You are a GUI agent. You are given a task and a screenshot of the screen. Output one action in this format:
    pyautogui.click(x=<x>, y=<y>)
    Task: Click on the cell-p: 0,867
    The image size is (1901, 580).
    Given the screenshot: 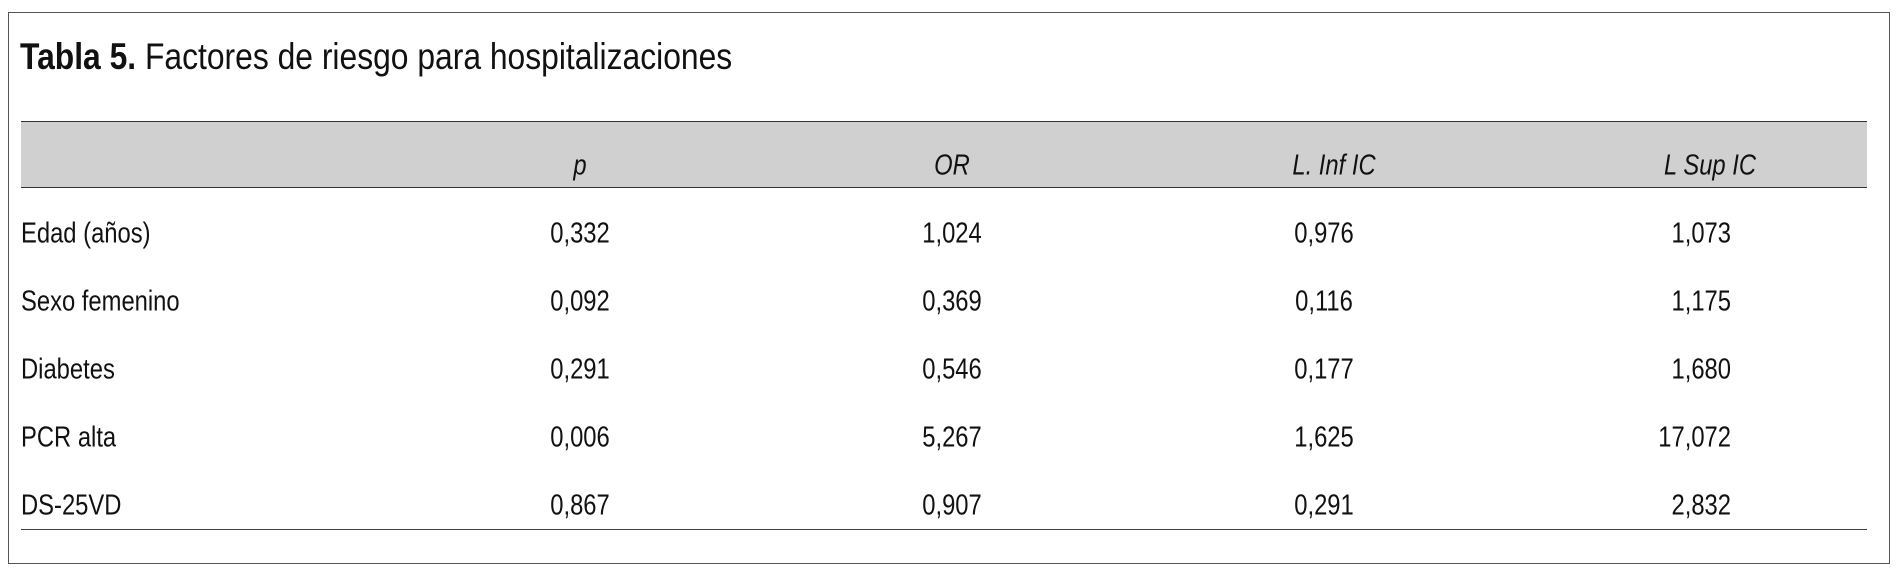 What is the action you would take?
    pyautogui.click(x=580, y=505)
    